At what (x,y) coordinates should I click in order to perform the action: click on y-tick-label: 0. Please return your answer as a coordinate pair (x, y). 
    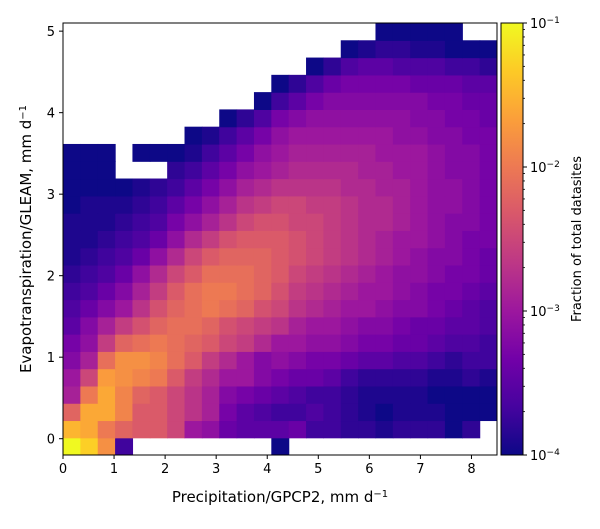
    Looking at the image, I should click on (51, 440).